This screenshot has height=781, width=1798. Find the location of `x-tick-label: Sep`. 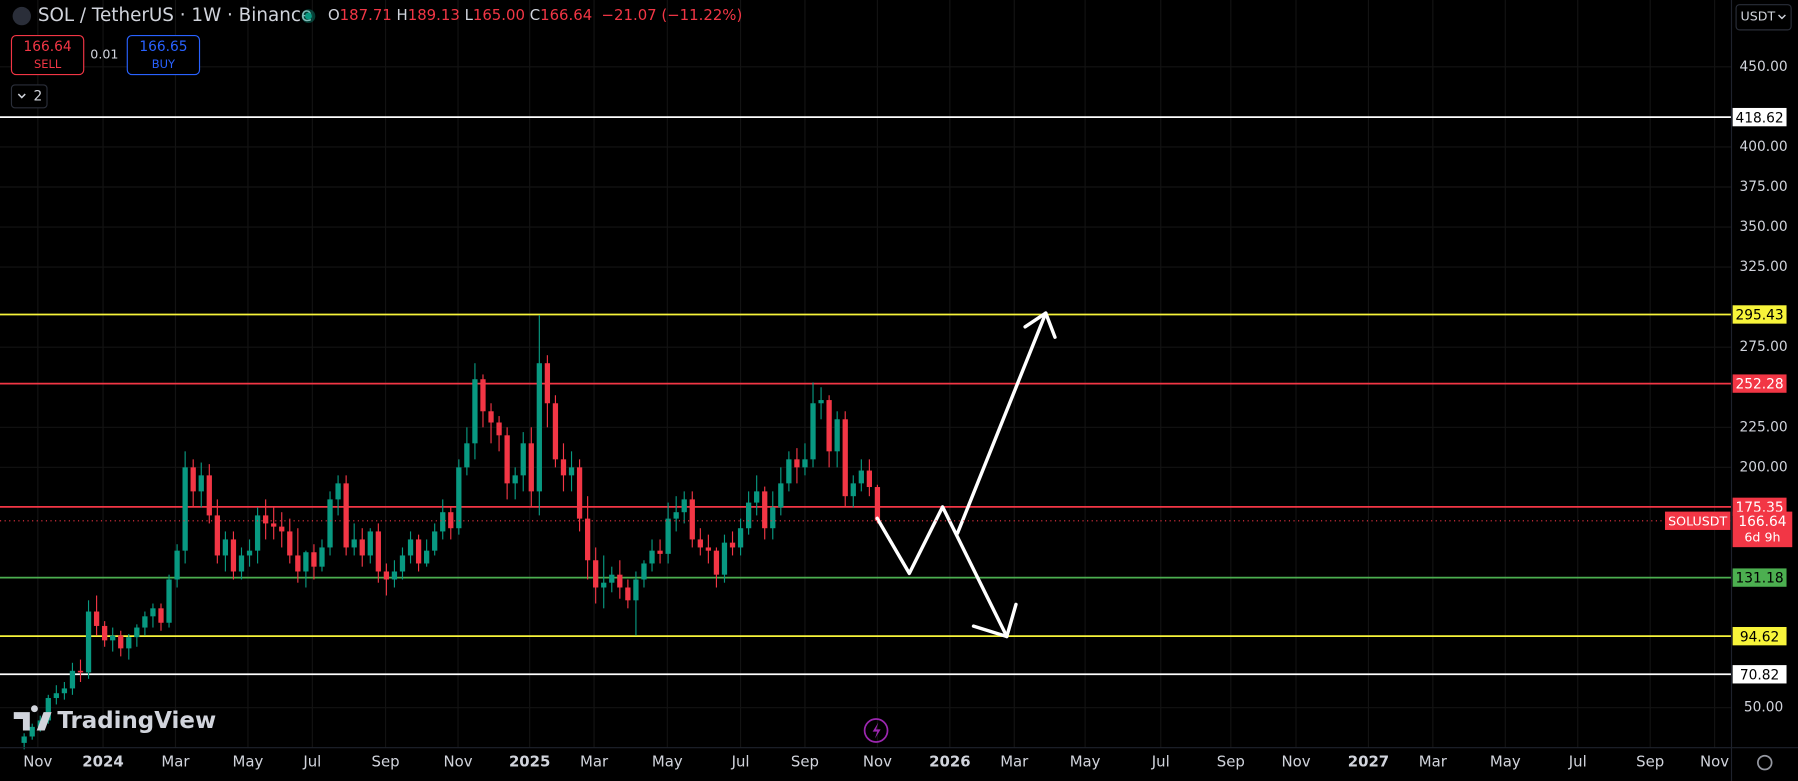

x-tick-label: Sep is located at coordinates (386, 762).